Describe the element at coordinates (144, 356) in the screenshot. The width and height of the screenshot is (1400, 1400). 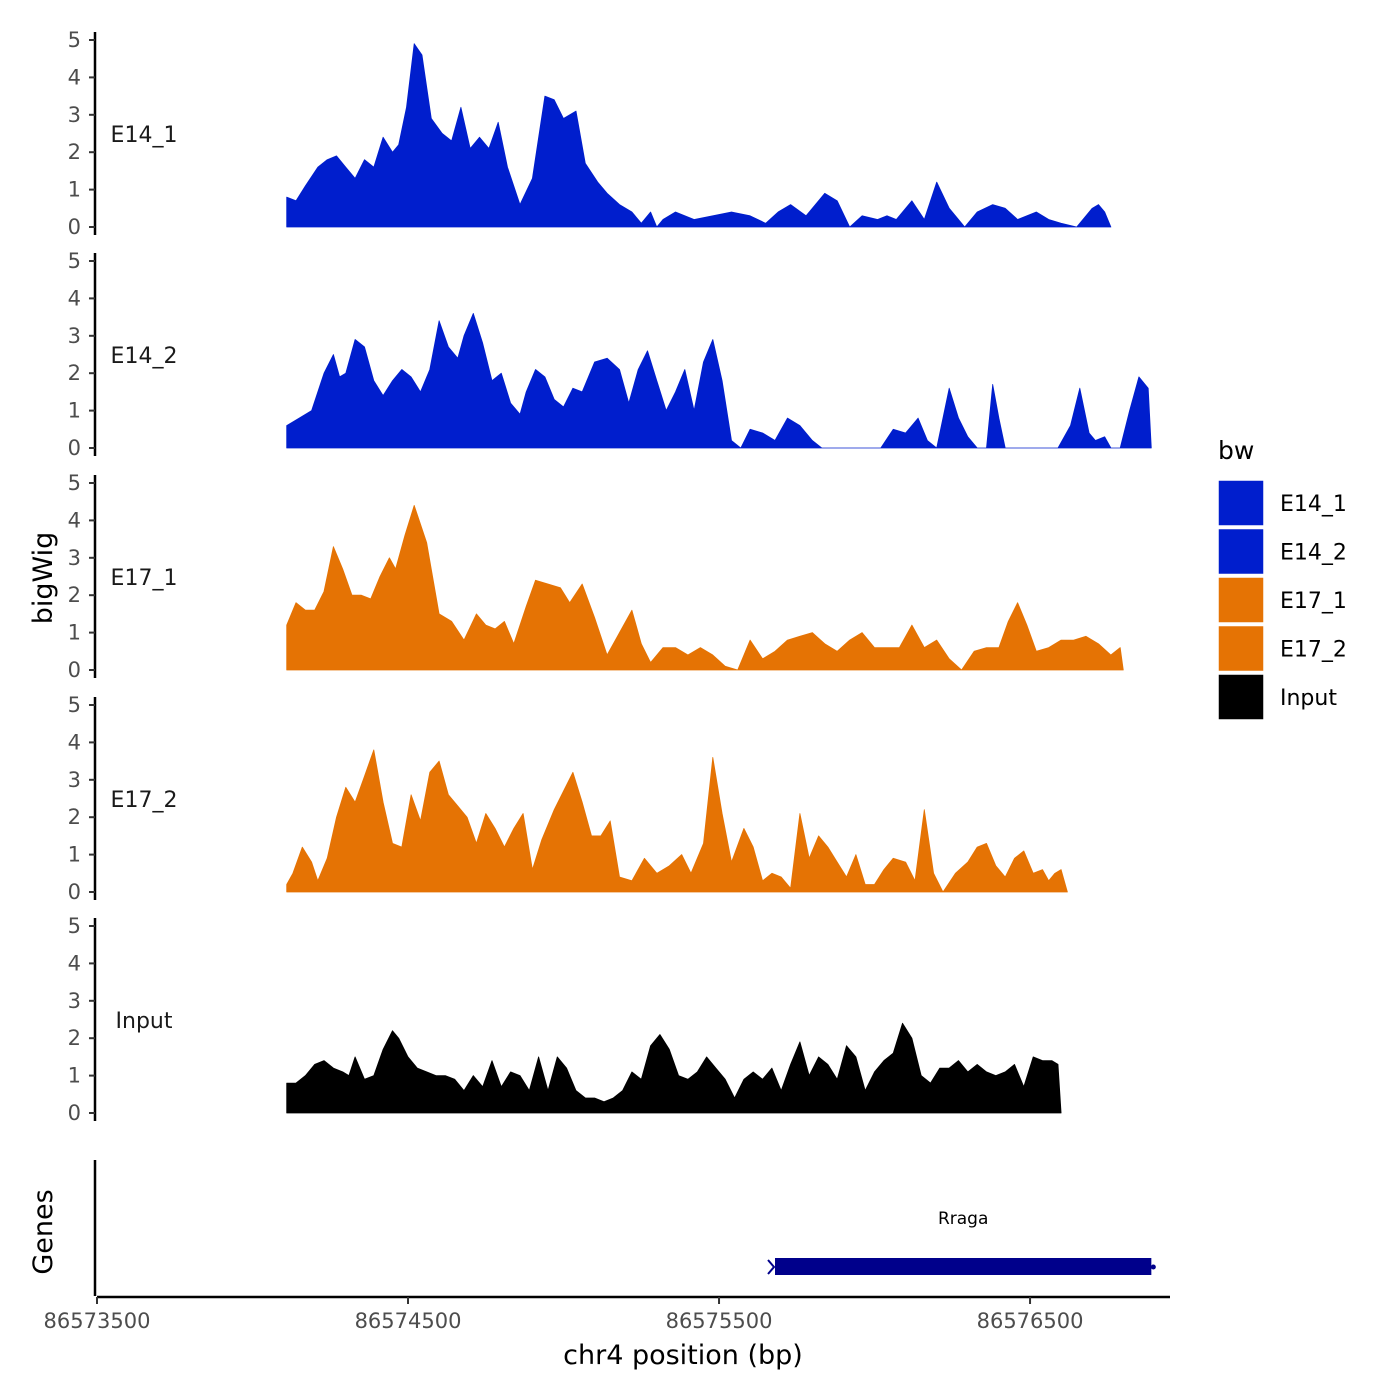
I see `track-label: E14_2` at that location.